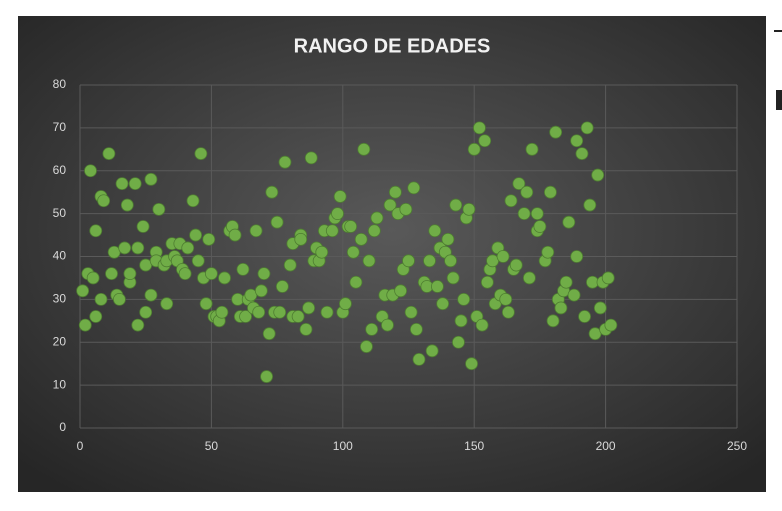  What do you see at coordinates (60, 256) in the screenshot?
I see `y-tick-label: 40` at bounding box center [60, 256].